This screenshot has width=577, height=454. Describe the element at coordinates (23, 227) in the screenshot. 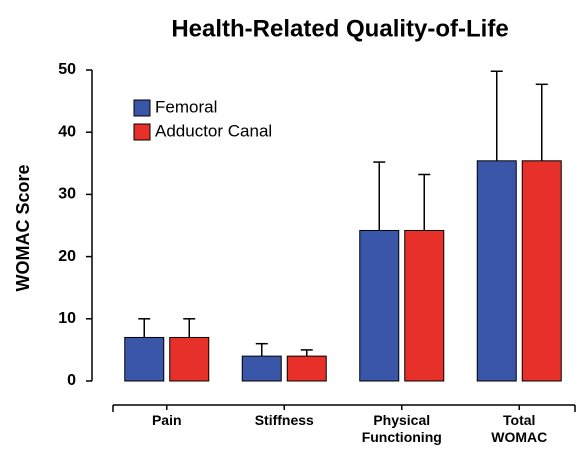

I see `y-axis-label: WOMAC Score` at that location.